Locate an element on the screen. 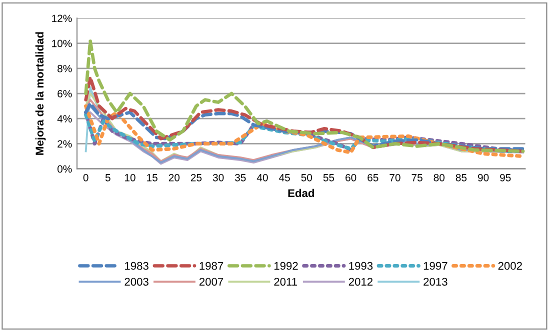 The image size is (550, 331). x-tick-label: 60 is located at coordinates (351, 178).